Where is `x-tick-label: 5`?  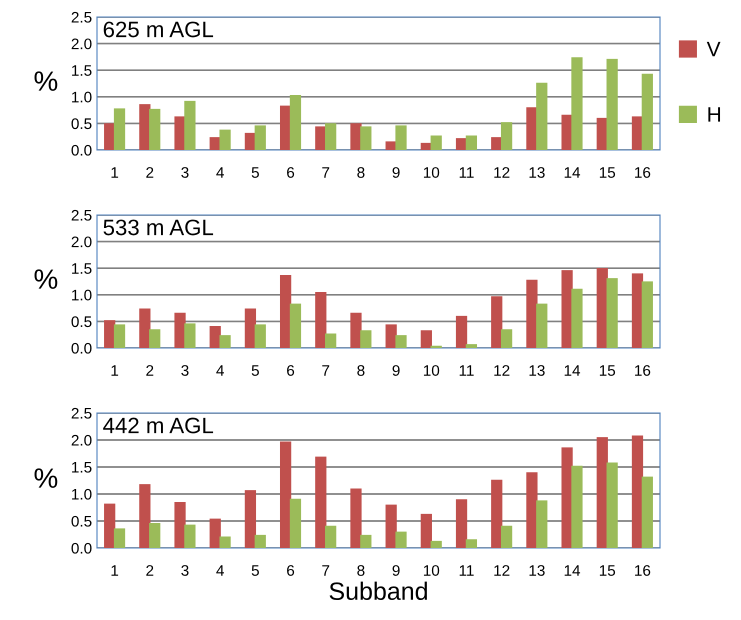
x-tick-label: 5 is located at coordinates (255, 570).